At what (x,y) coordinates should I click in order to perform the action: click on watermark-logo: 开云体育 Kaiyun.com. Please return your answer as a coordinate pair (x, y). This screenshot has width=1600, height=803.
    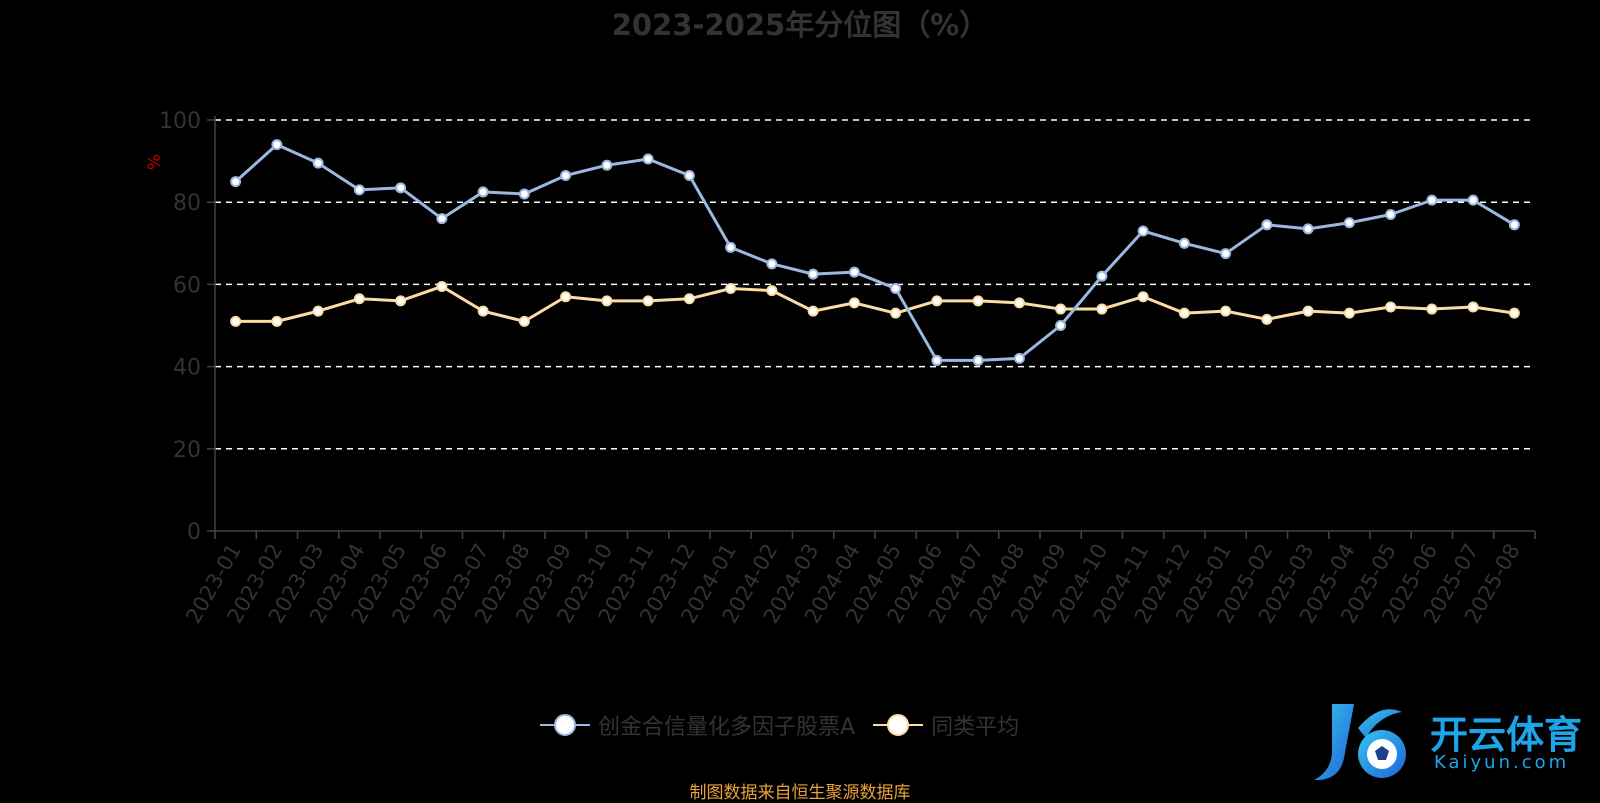
    Looking at the image, I should click on (1455, 743).